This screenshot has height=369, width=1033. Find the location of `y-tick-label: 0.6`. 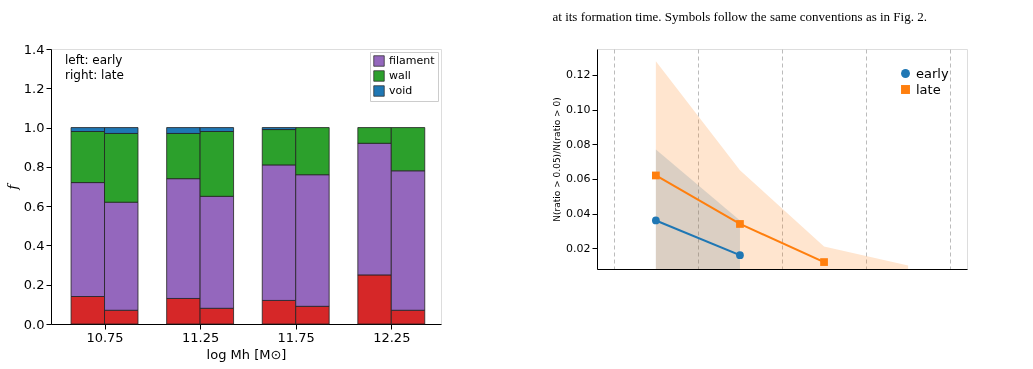

y-tick-label: 0.6 is located at coordinates (34, 206).